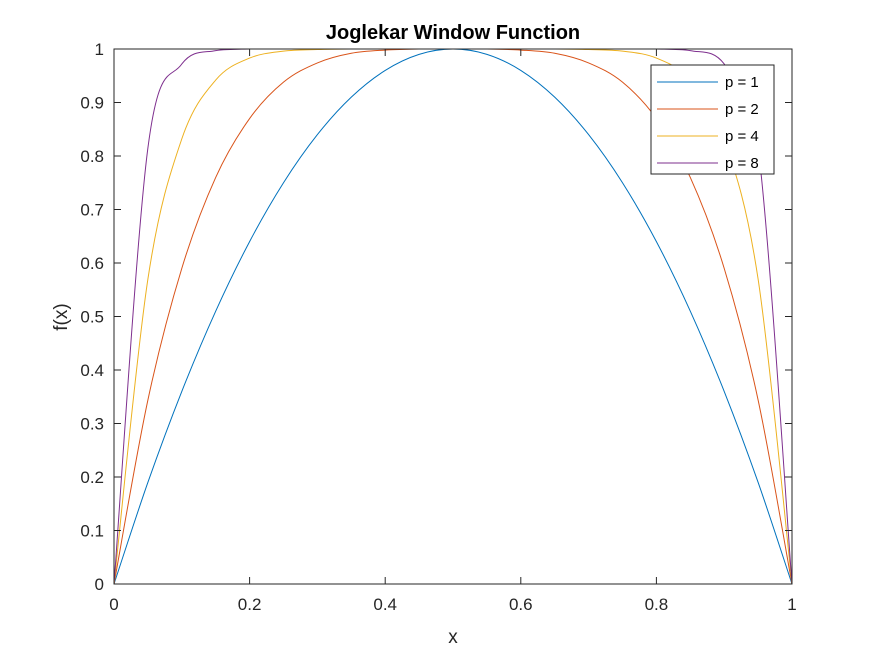  Describe the element at coordinates (92, 317) in the screenshot. I see `y-tick-label: 0.5` at that location.